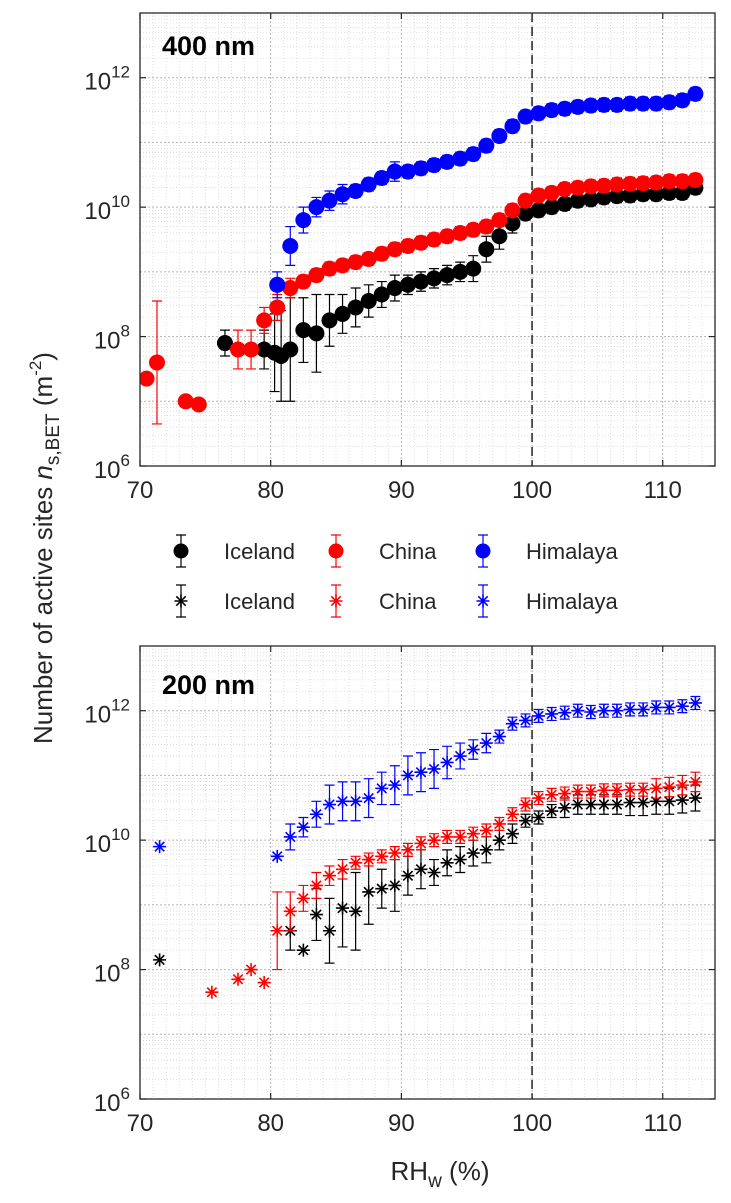 This screenshot has width=731, height=1203. What do you see at coordinates (663, 490) in the screenshot?
I see `x-tick-label: 110` at bounding box center [663, 490].